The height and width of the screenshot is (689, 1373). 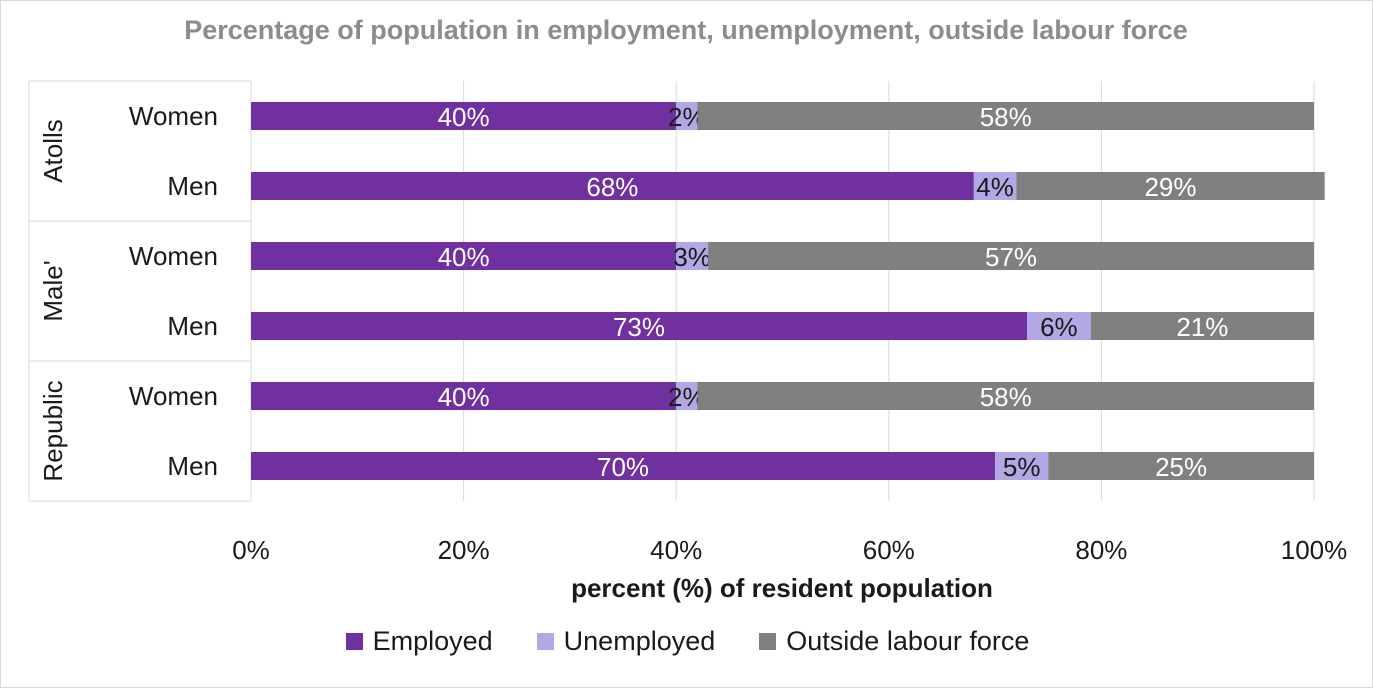 I want to click on x-tick-label: 20%, so click(x=464, y=550).